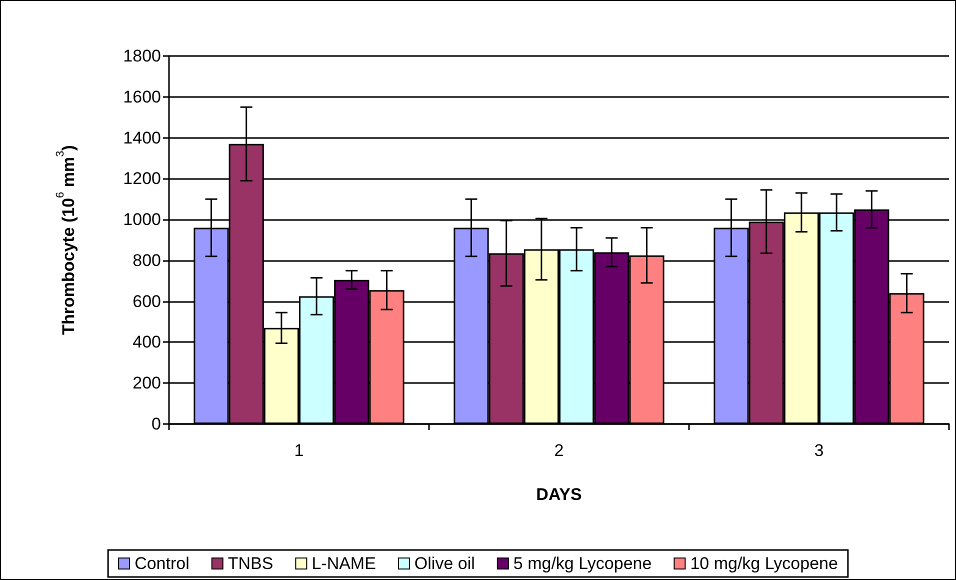 The height and width of the screenshot is (580, 956). What do you see at coordinates (162, 563) in the screenshot?
I see `legend-label: Control` at bounding box center [162, 563].